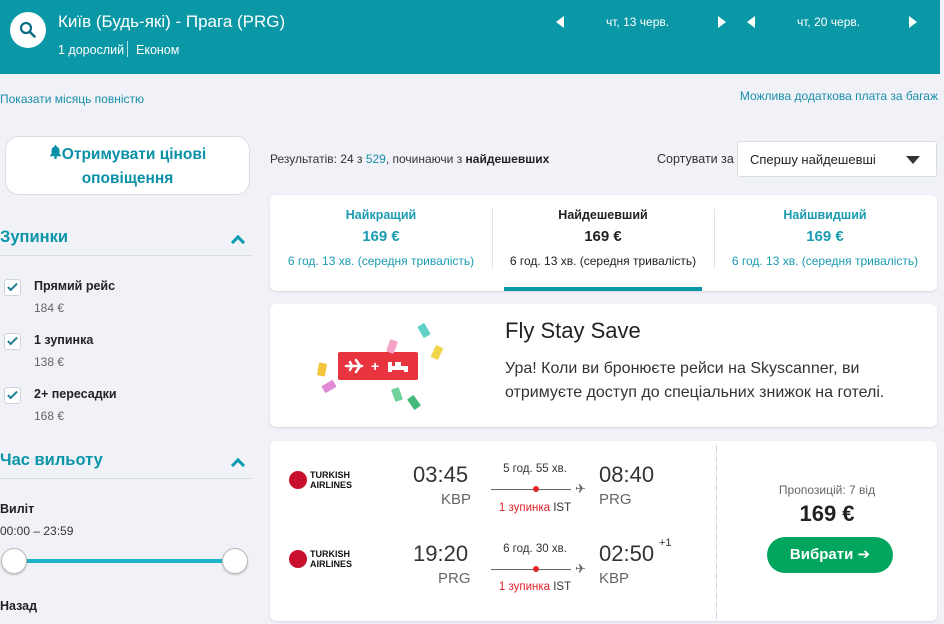 The height and width of the screenshot is (624, 944). I want to click on results-total-link: 529, so click(375, 159).